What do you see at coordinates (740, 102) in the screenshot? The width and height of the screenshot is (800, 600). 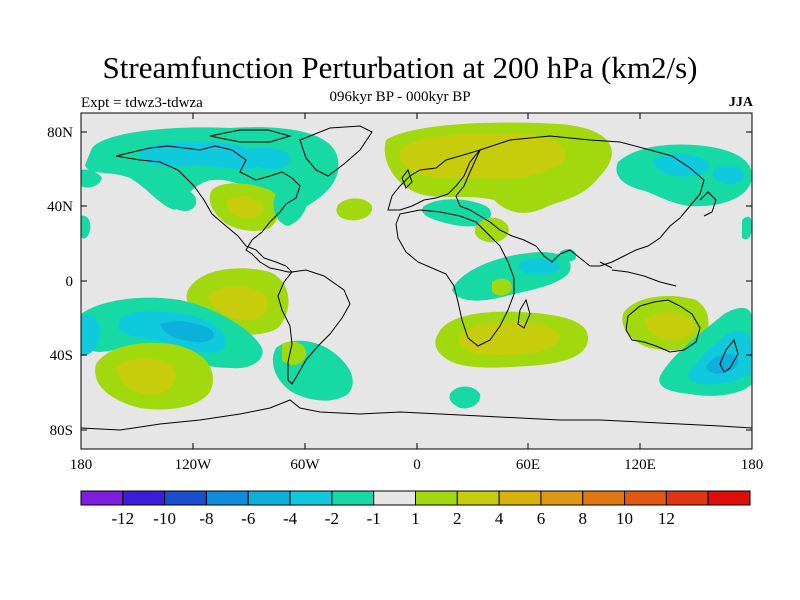 I see `season-label: JJA` at bounding box center [740, 102].